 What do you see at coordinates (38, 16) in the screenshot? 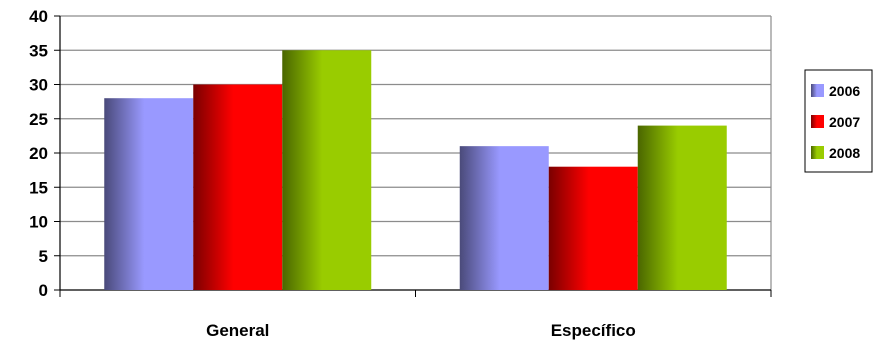
I see `y-tick-label: 40` at bounding box center [38, 16].